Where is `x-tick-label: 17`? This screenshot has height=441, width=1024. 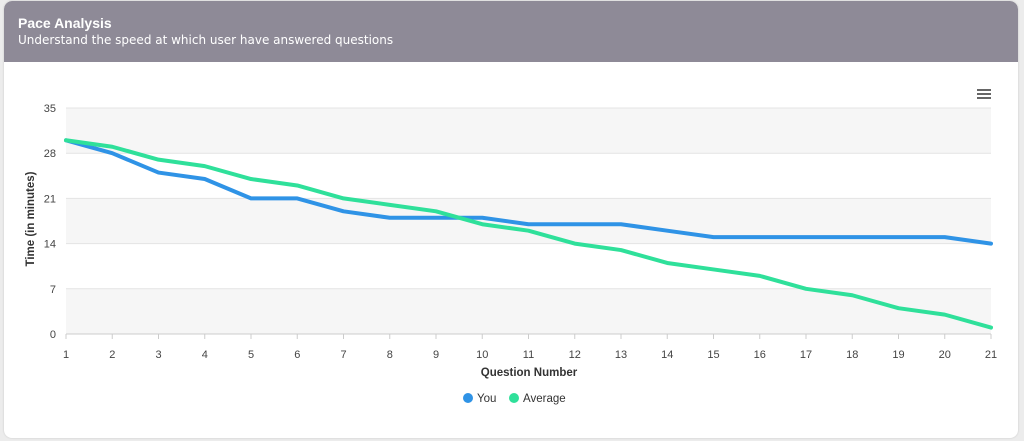
x-tick-label: 17 is located at coordinates (806, 355).